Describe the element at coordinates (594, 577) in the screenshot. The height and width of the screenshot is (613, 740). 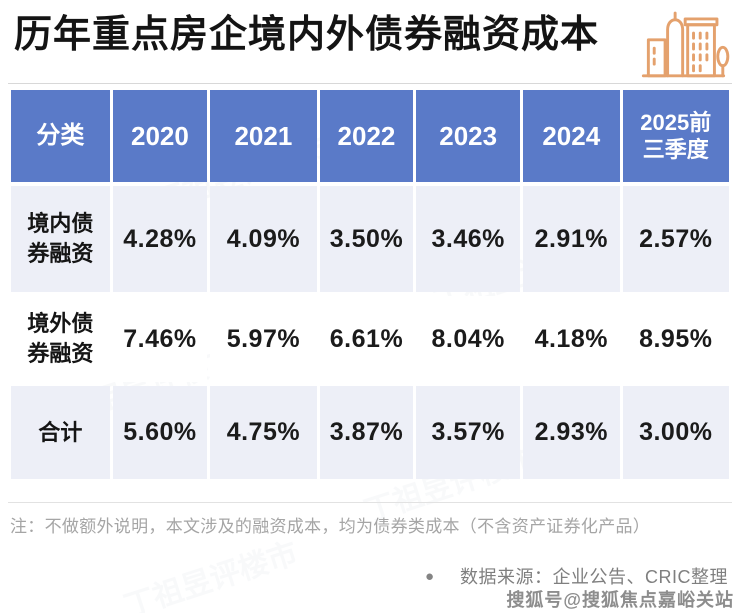
I see `data-source-text: 数据来源：企业公告、CRIC整理` at that location.